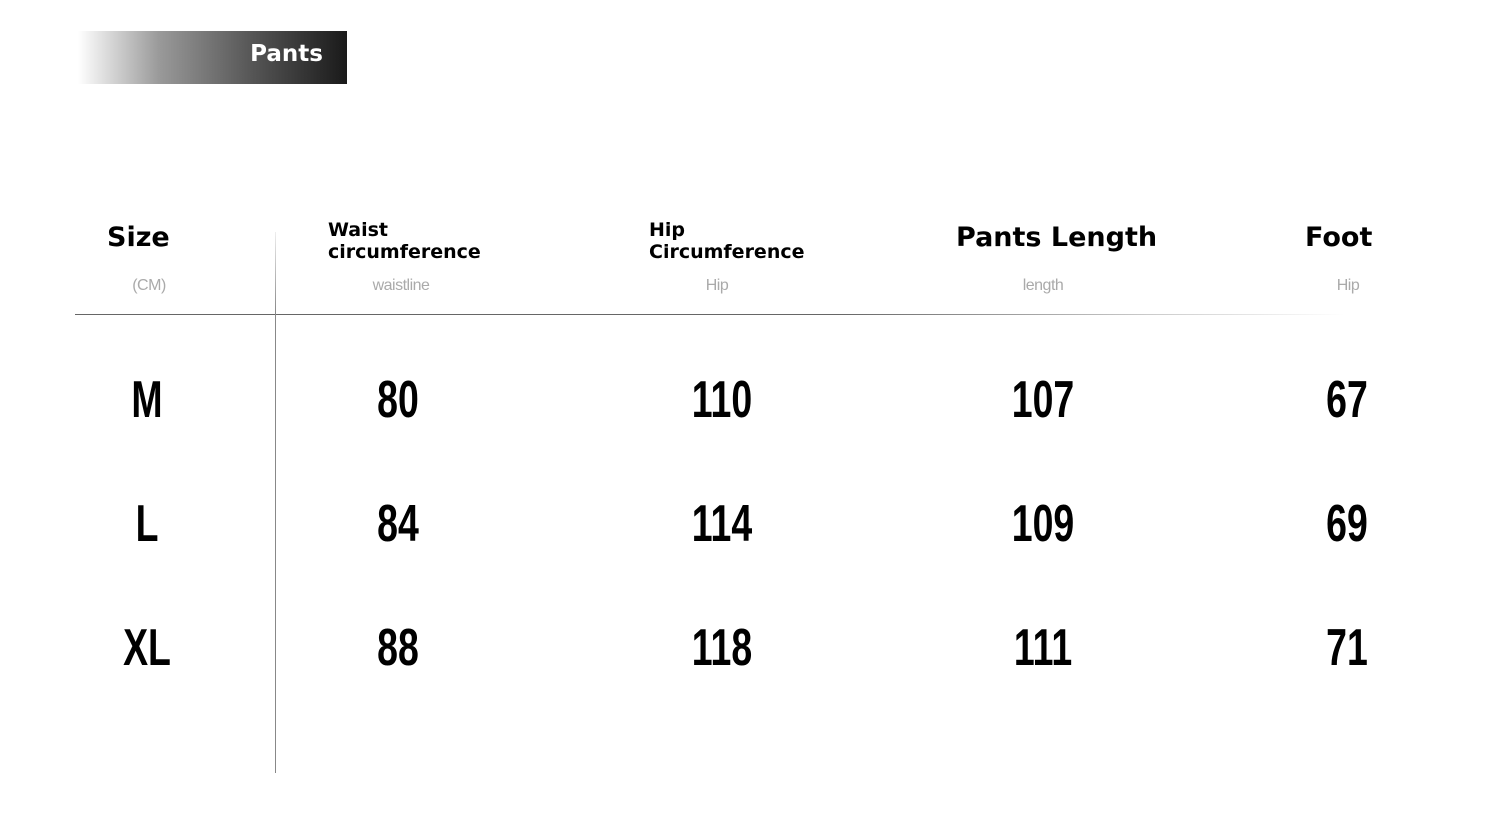 The height and width of the screenshot is (824, 1500). Describe the element at coordinates (667, 230) in the screenshot. I see `header-hip-line1: Hip` at that location.